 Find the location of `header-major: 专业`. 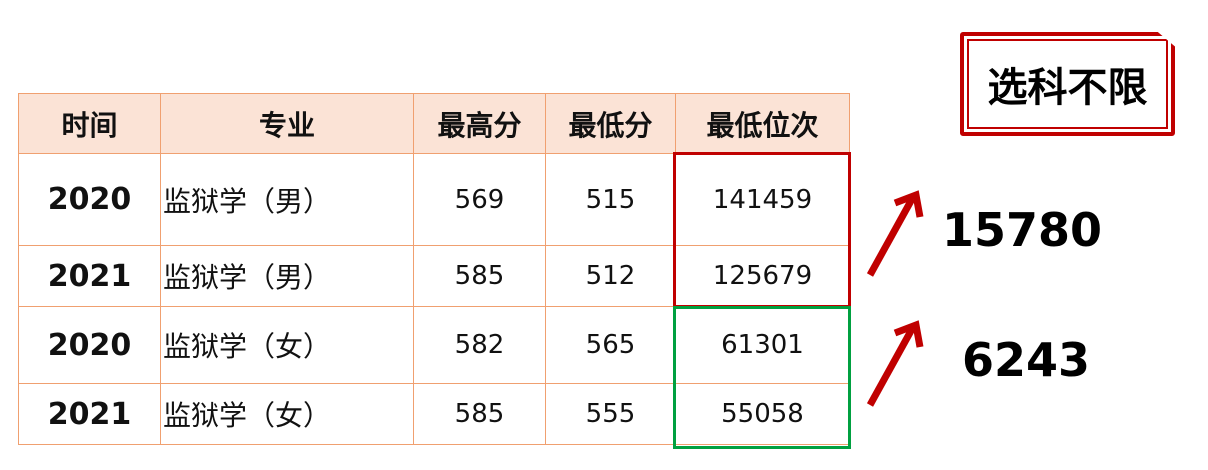

header-major: 专业 is located at coordinates (287, 123).